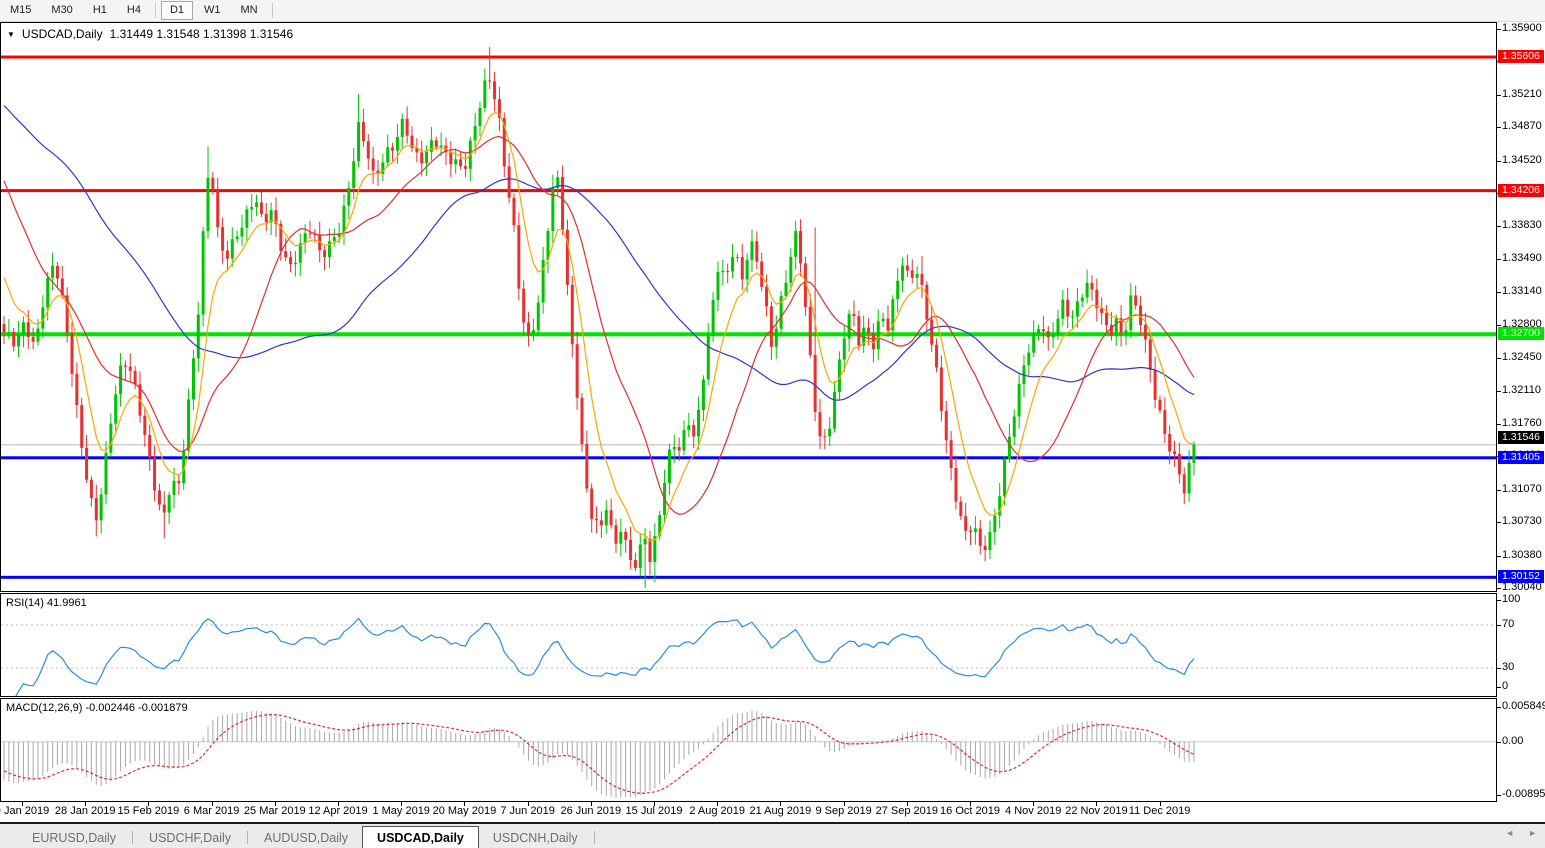 Image resolution: width=1545 pixels, height=848 pixels. I want to click on price-tick-label: 1.35210, so click(1522, 93).